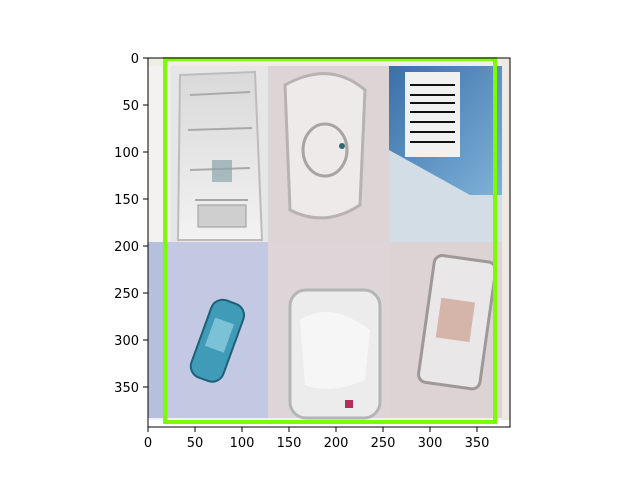  Describe the element at coordinates (317, 439) in the screenshot. I see `x-axis: 0 50 100 150 200 250 300 350` at that location.